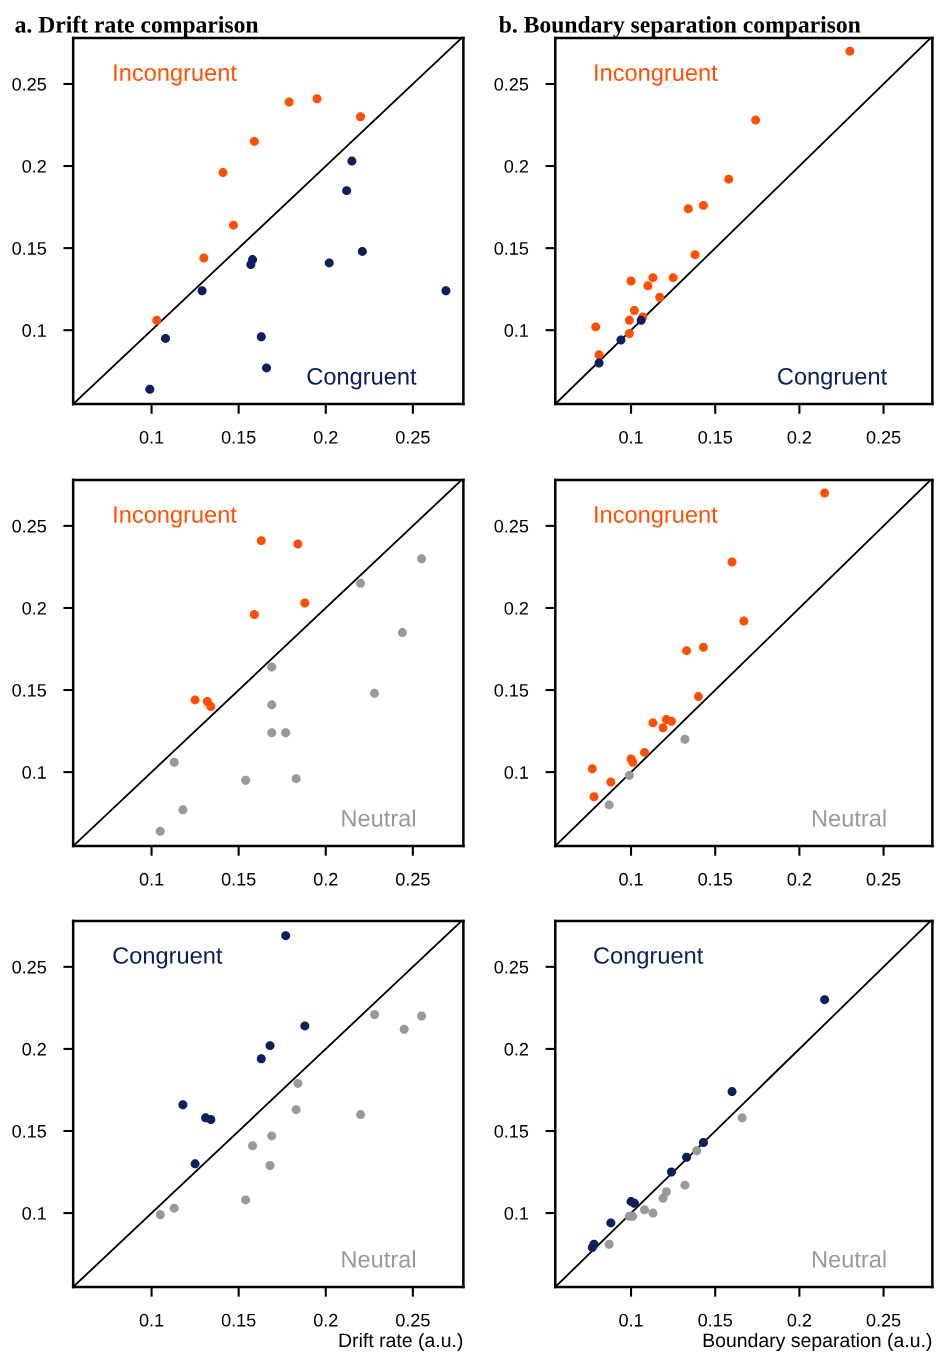 The width and height of the screenshot is (938, 1372). What do you see at coordinates (362, 379) in the screenshot?
I see `series-label: Congruent` at bounding box center [362, 379].